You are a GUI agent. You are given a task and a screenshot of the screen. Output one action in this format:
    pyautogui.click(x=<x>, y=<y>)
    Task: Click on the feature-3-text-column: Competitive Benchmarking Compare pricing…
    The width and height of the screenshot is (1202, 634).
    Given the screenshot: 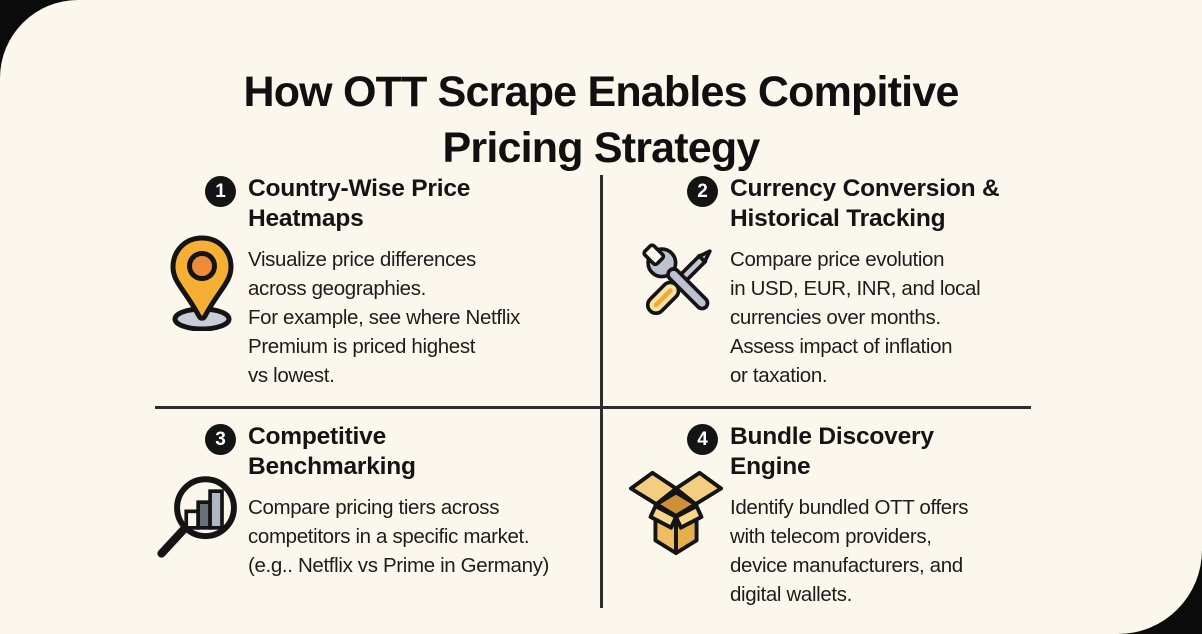 What is the action you would take?
    pyautogui.click(x=425, y=500)
    